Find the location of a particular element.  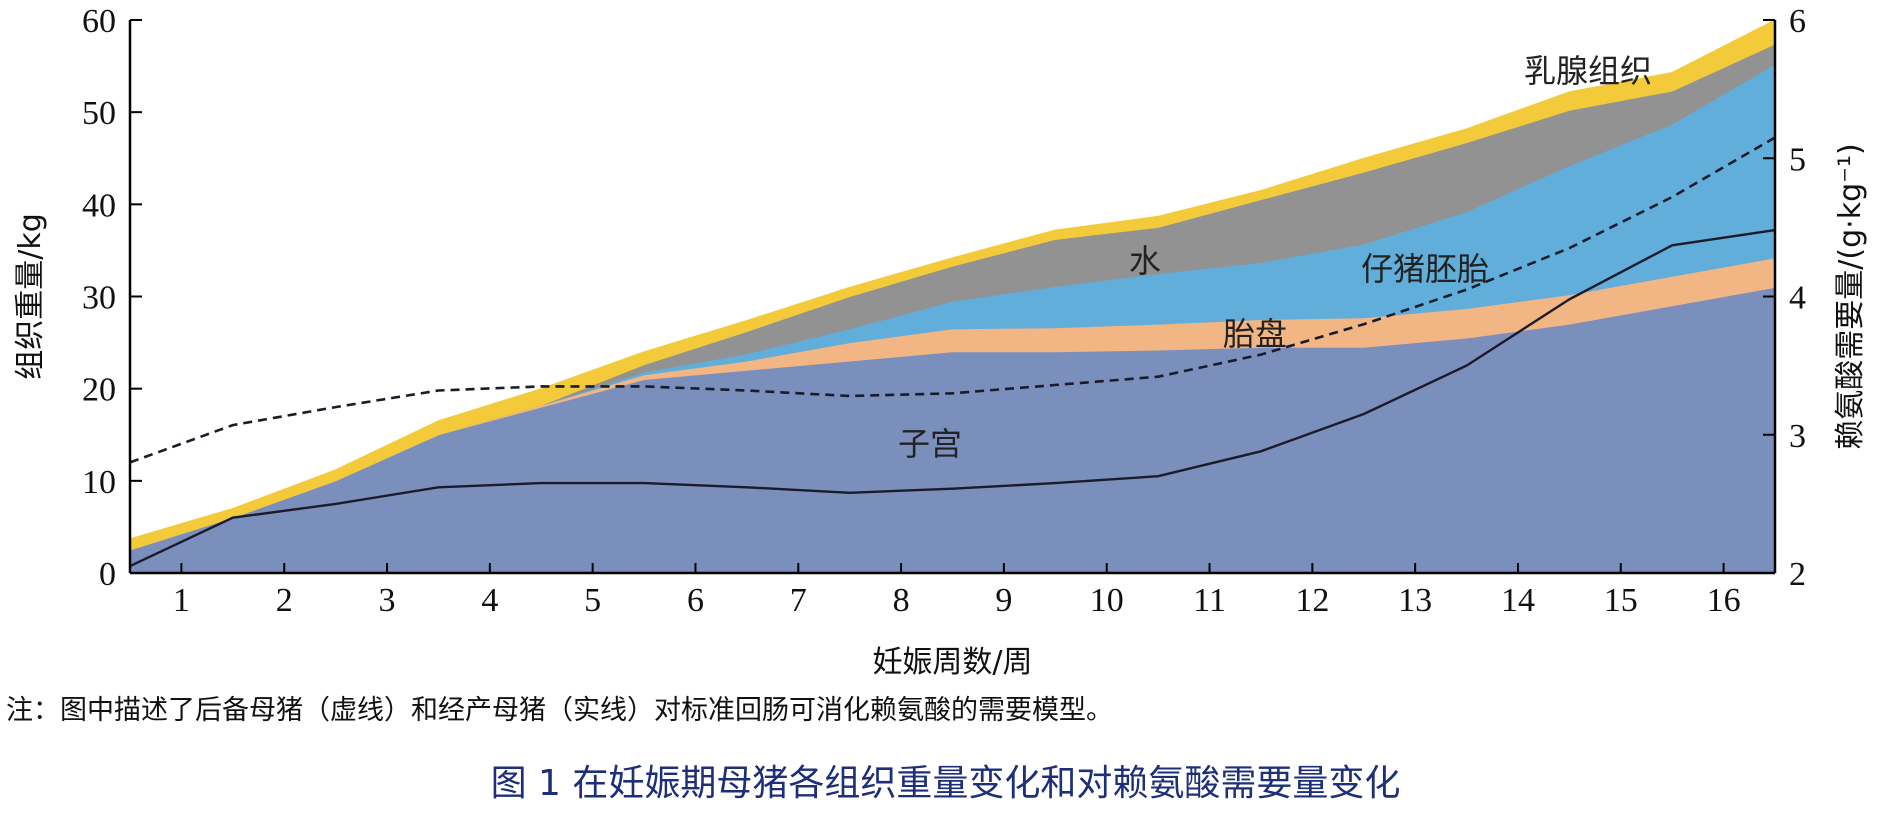

right-tick-label: 6 is located at coordinates (1797, 21).